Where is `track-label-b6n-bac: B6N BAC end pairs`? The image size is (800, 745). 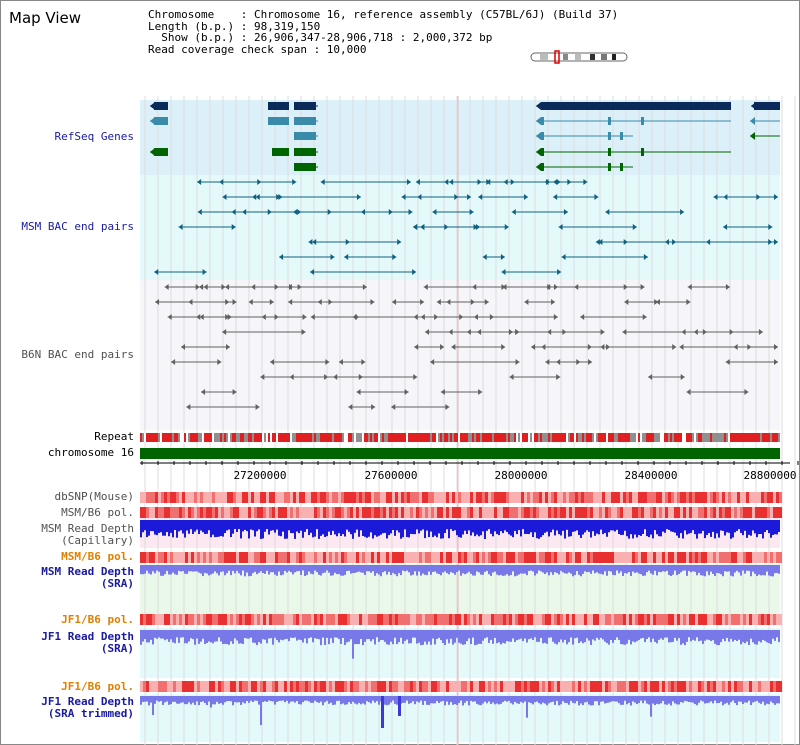
track-label-b6n-bac: B6N BAC end pairs is located at coordinates (77, 354).